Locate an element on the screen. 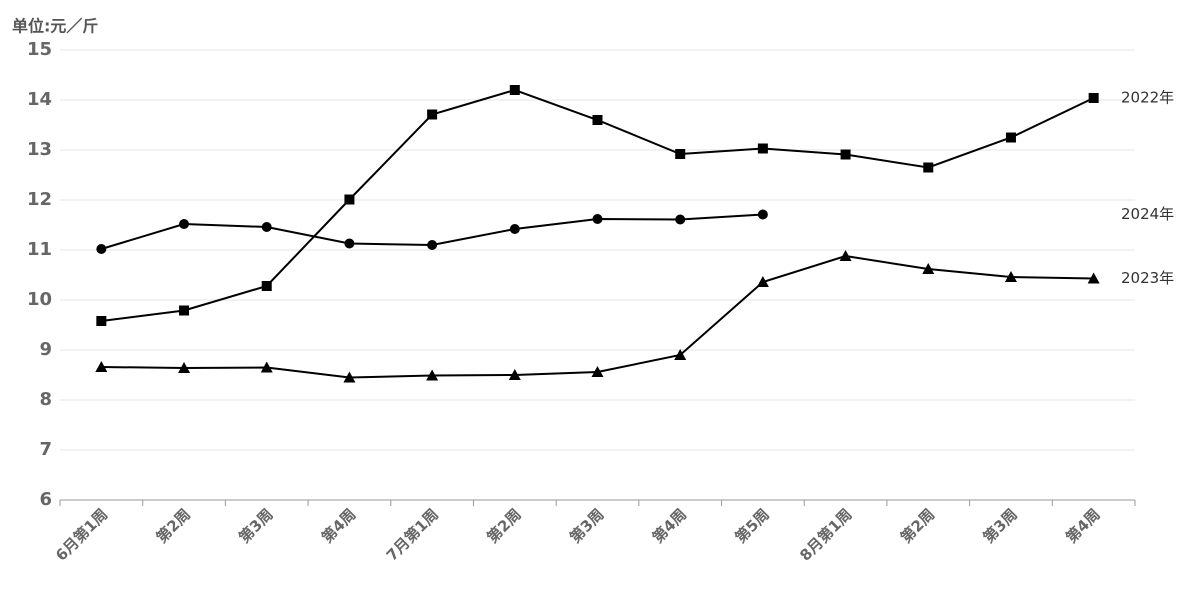 This screenshot has width=1200, height=600. series-label: 2023年 is located at coordinates (1147, 278).